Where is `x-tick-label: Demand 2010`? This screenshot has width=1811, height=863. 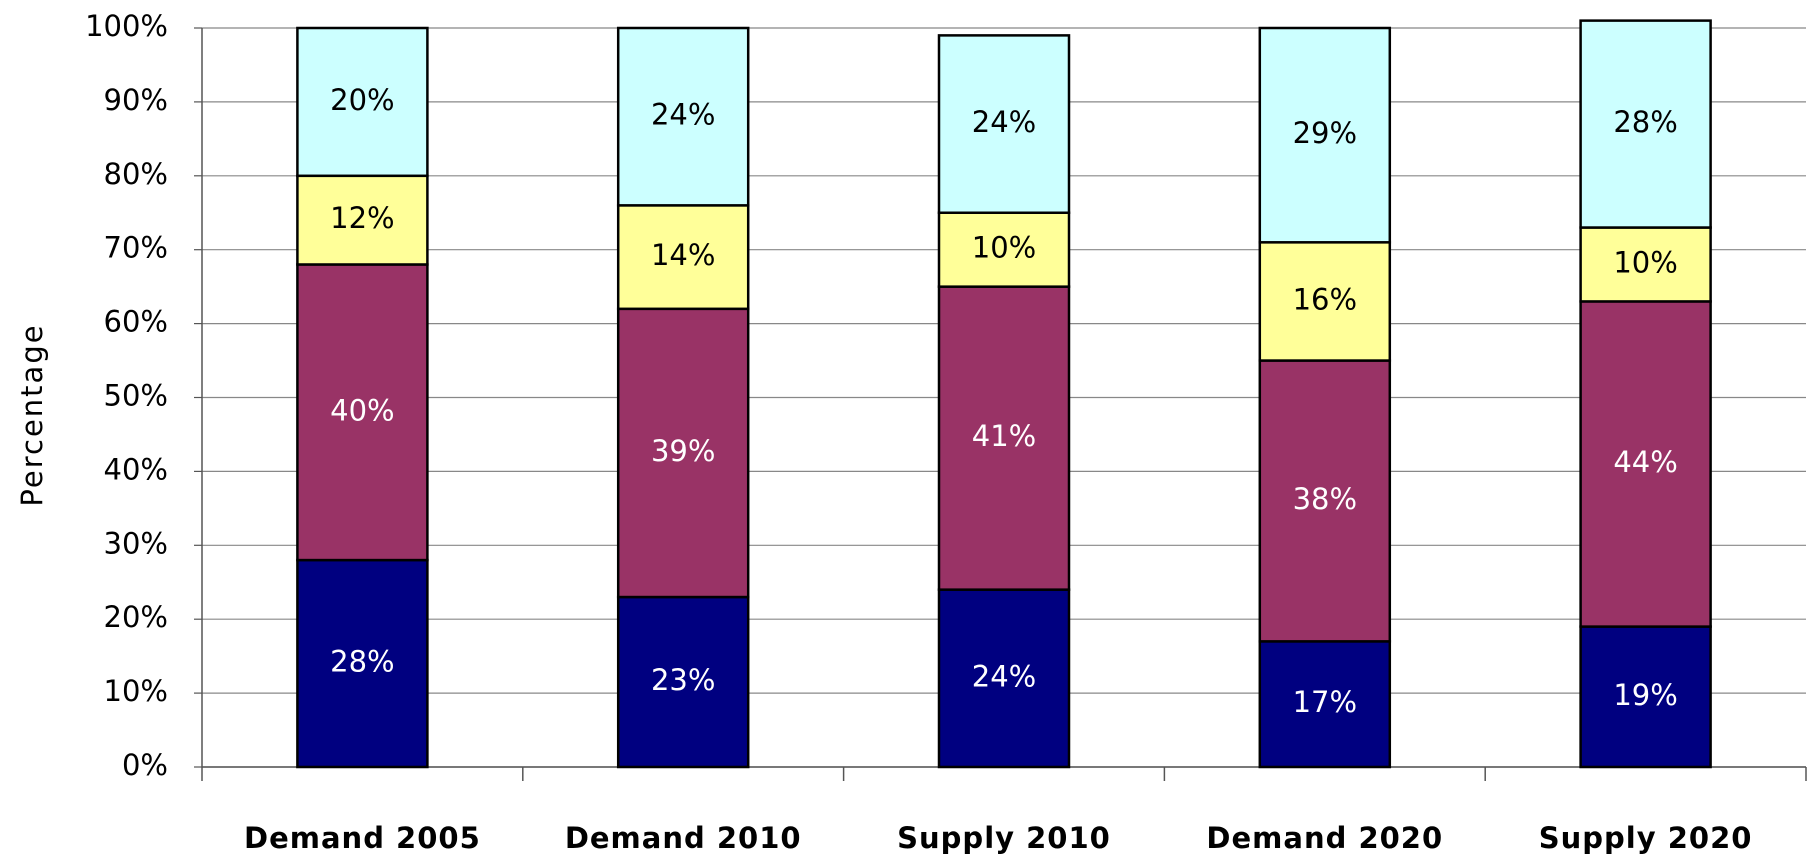
x-tick-label: Demand 2010 is located at coordinates (683, 838).